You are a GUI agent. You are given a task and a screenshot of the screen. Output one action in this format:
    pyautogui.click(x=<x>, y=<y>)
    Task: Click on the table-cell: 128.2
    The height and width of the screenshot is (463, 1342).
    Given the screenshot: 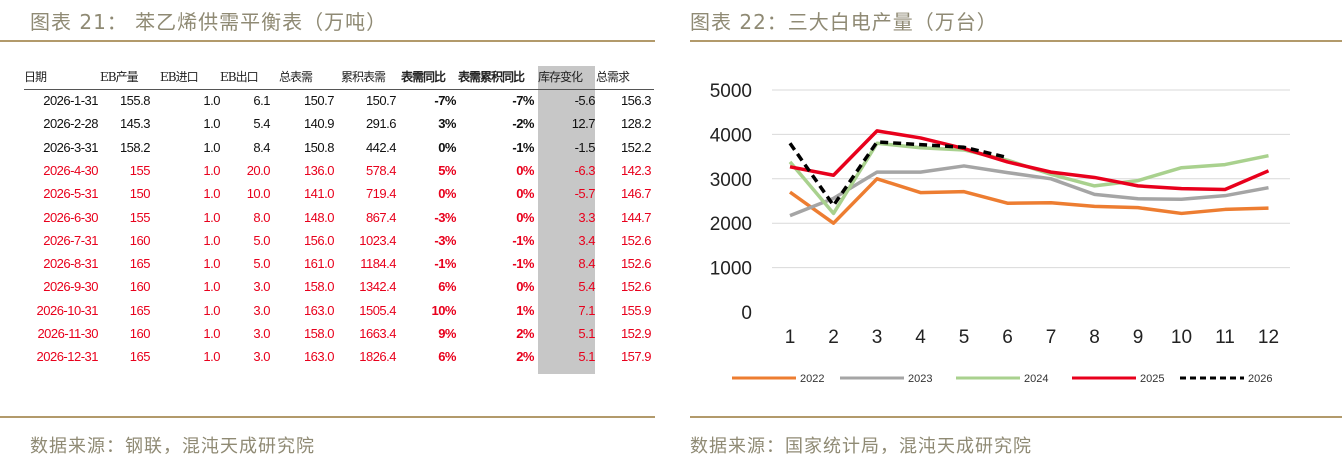 What is the action you would take?
    pyautogui.click(x=636, y=124)
    